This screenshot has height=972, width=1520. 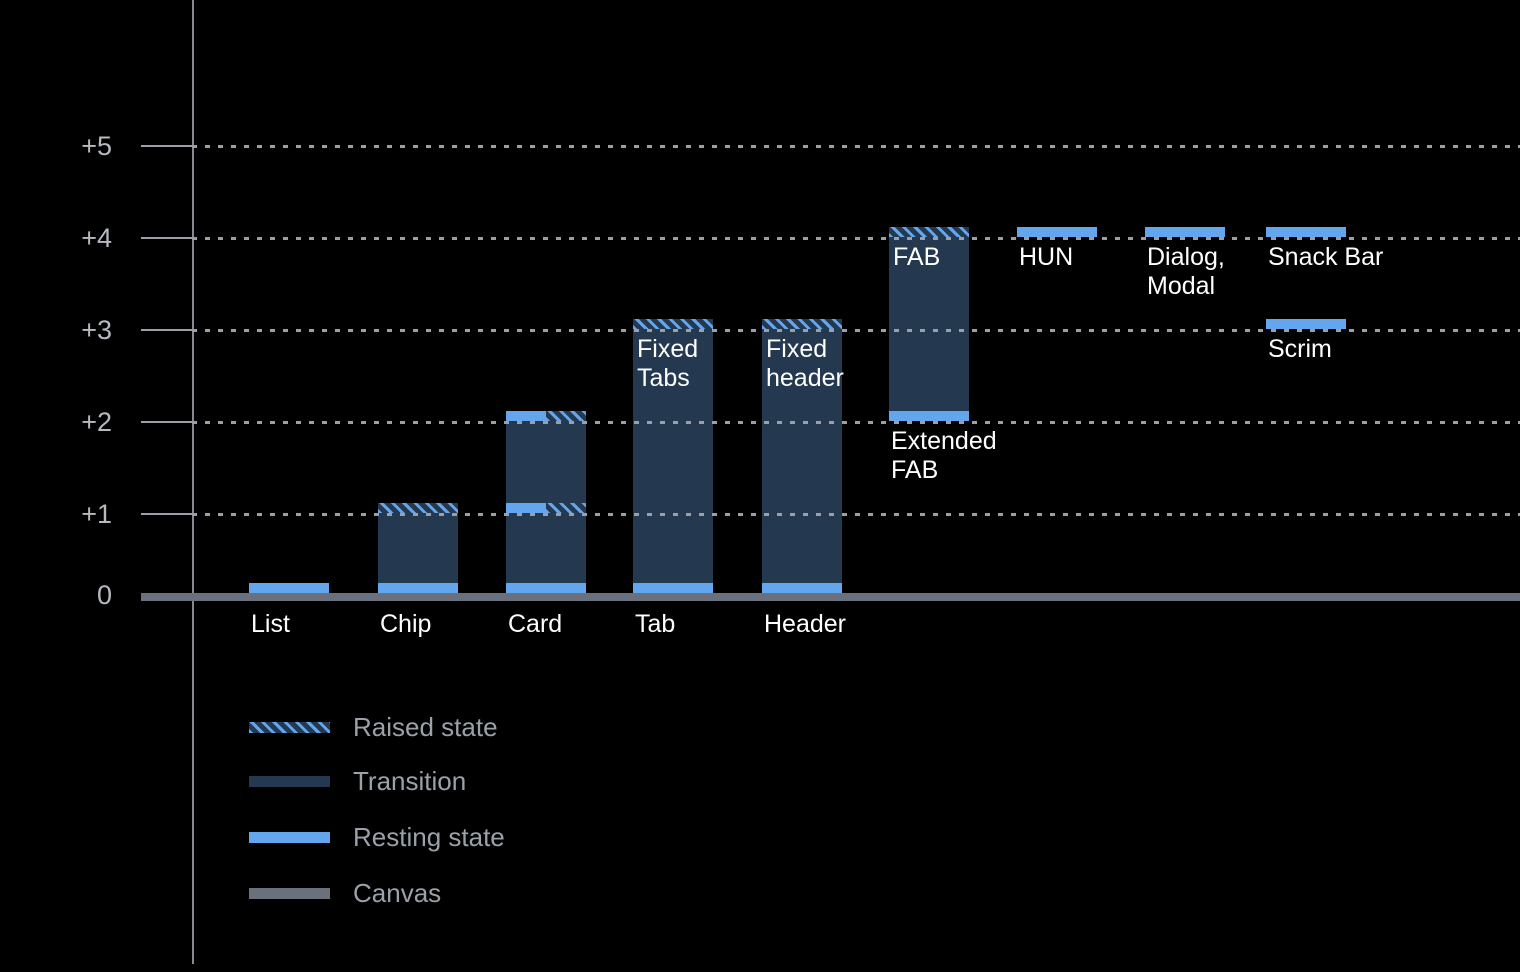 What do you see at coordinates (673, 324) in the screenshot?
I see `raised-band-tab` at bounding box center [673, 324].